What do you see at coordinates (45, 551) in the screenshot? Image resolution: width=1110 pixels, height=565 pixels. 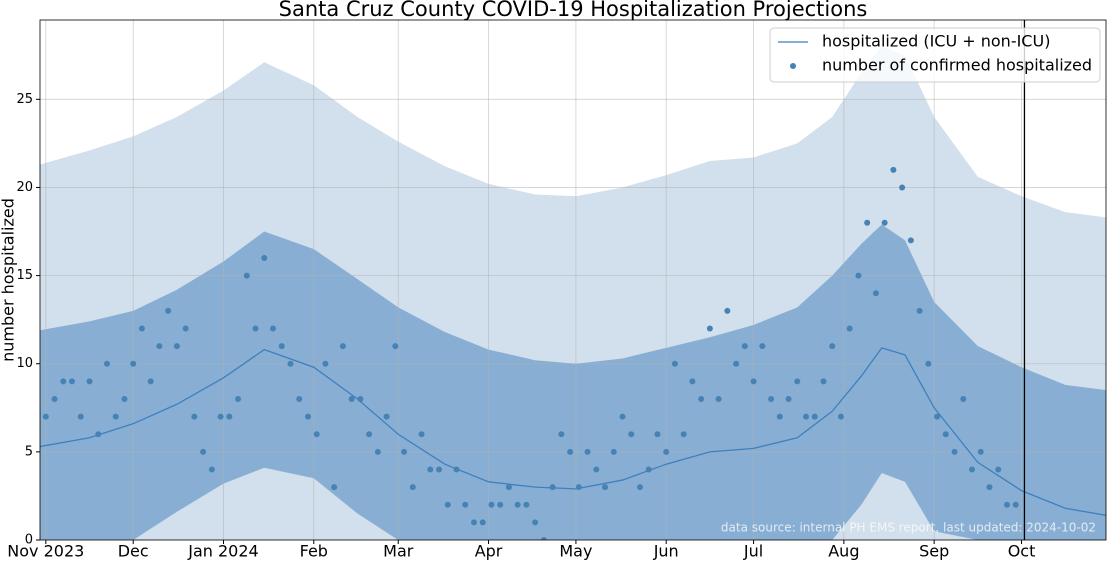 I see `x-tick-label: Nov 2023` at bounding box center [45, 551].